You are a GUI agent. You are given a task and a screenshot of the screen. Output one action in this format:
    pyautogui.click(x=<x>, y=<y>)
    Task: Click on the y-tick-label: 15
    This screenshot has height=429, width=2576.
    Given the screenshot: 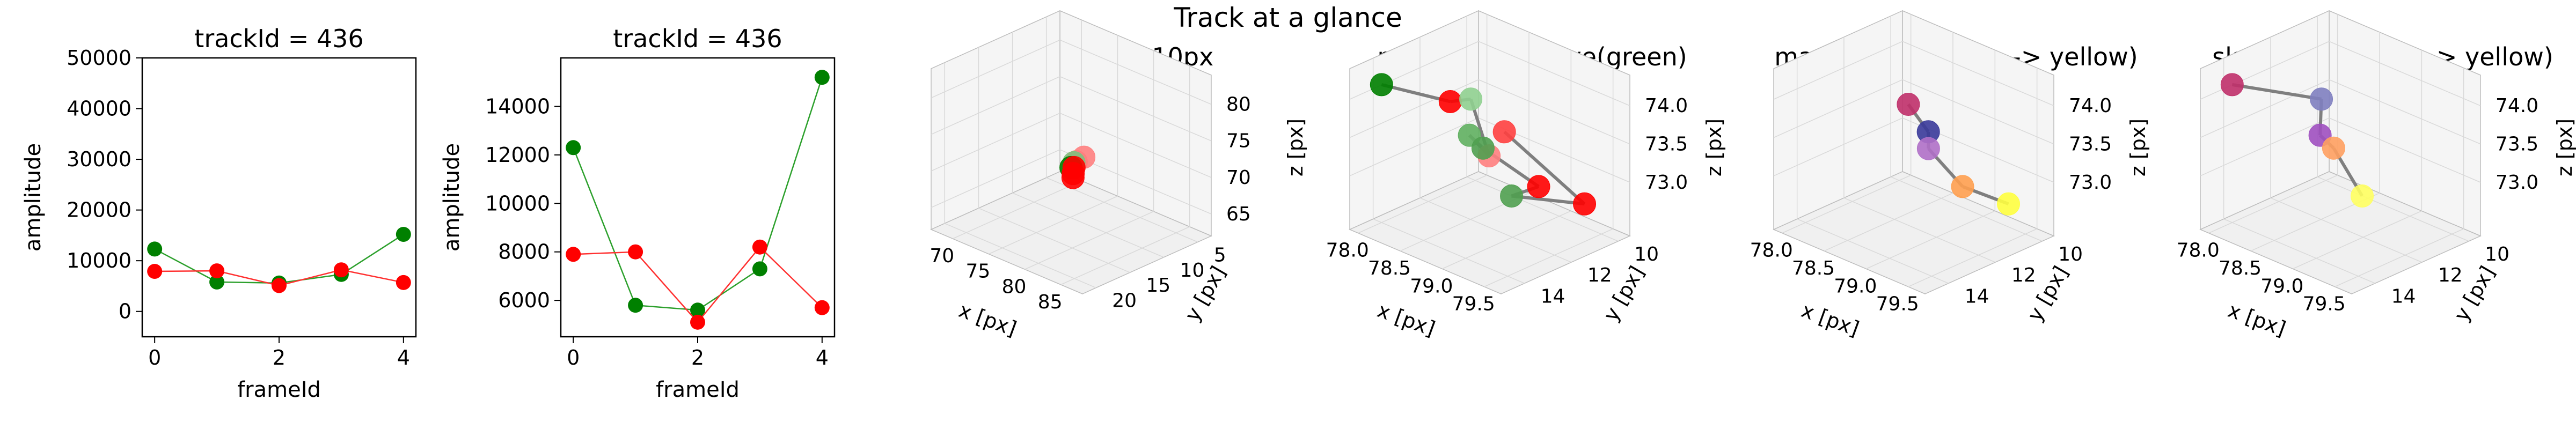 What is the action you would take?
    pyautogui.click(x=1158, y=286)
    